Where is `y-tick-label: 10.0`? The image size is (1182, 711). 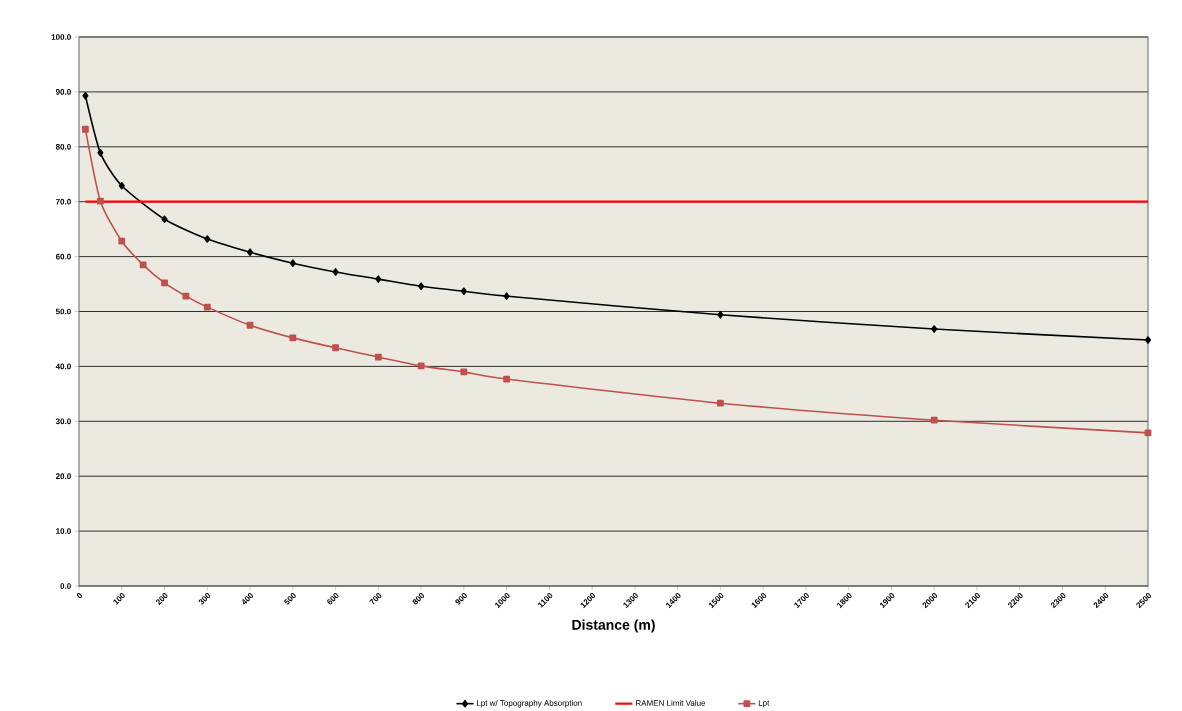 y-tick-label: 10.0 is located at coordinates (63, 531).